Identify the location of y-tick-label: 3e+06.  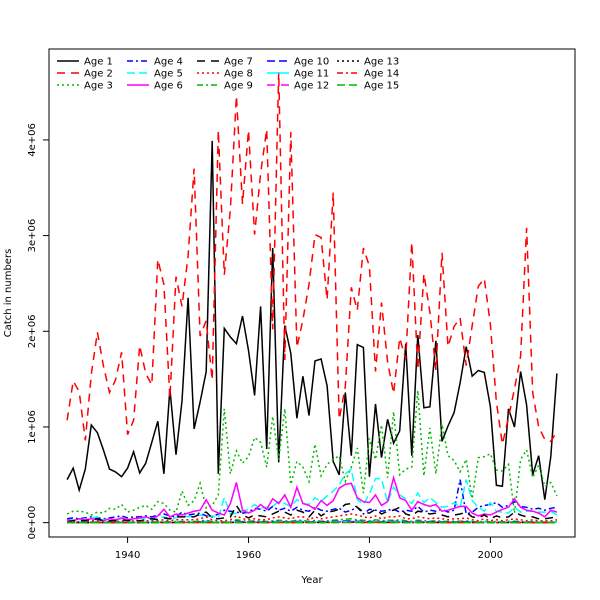
(32, 236).